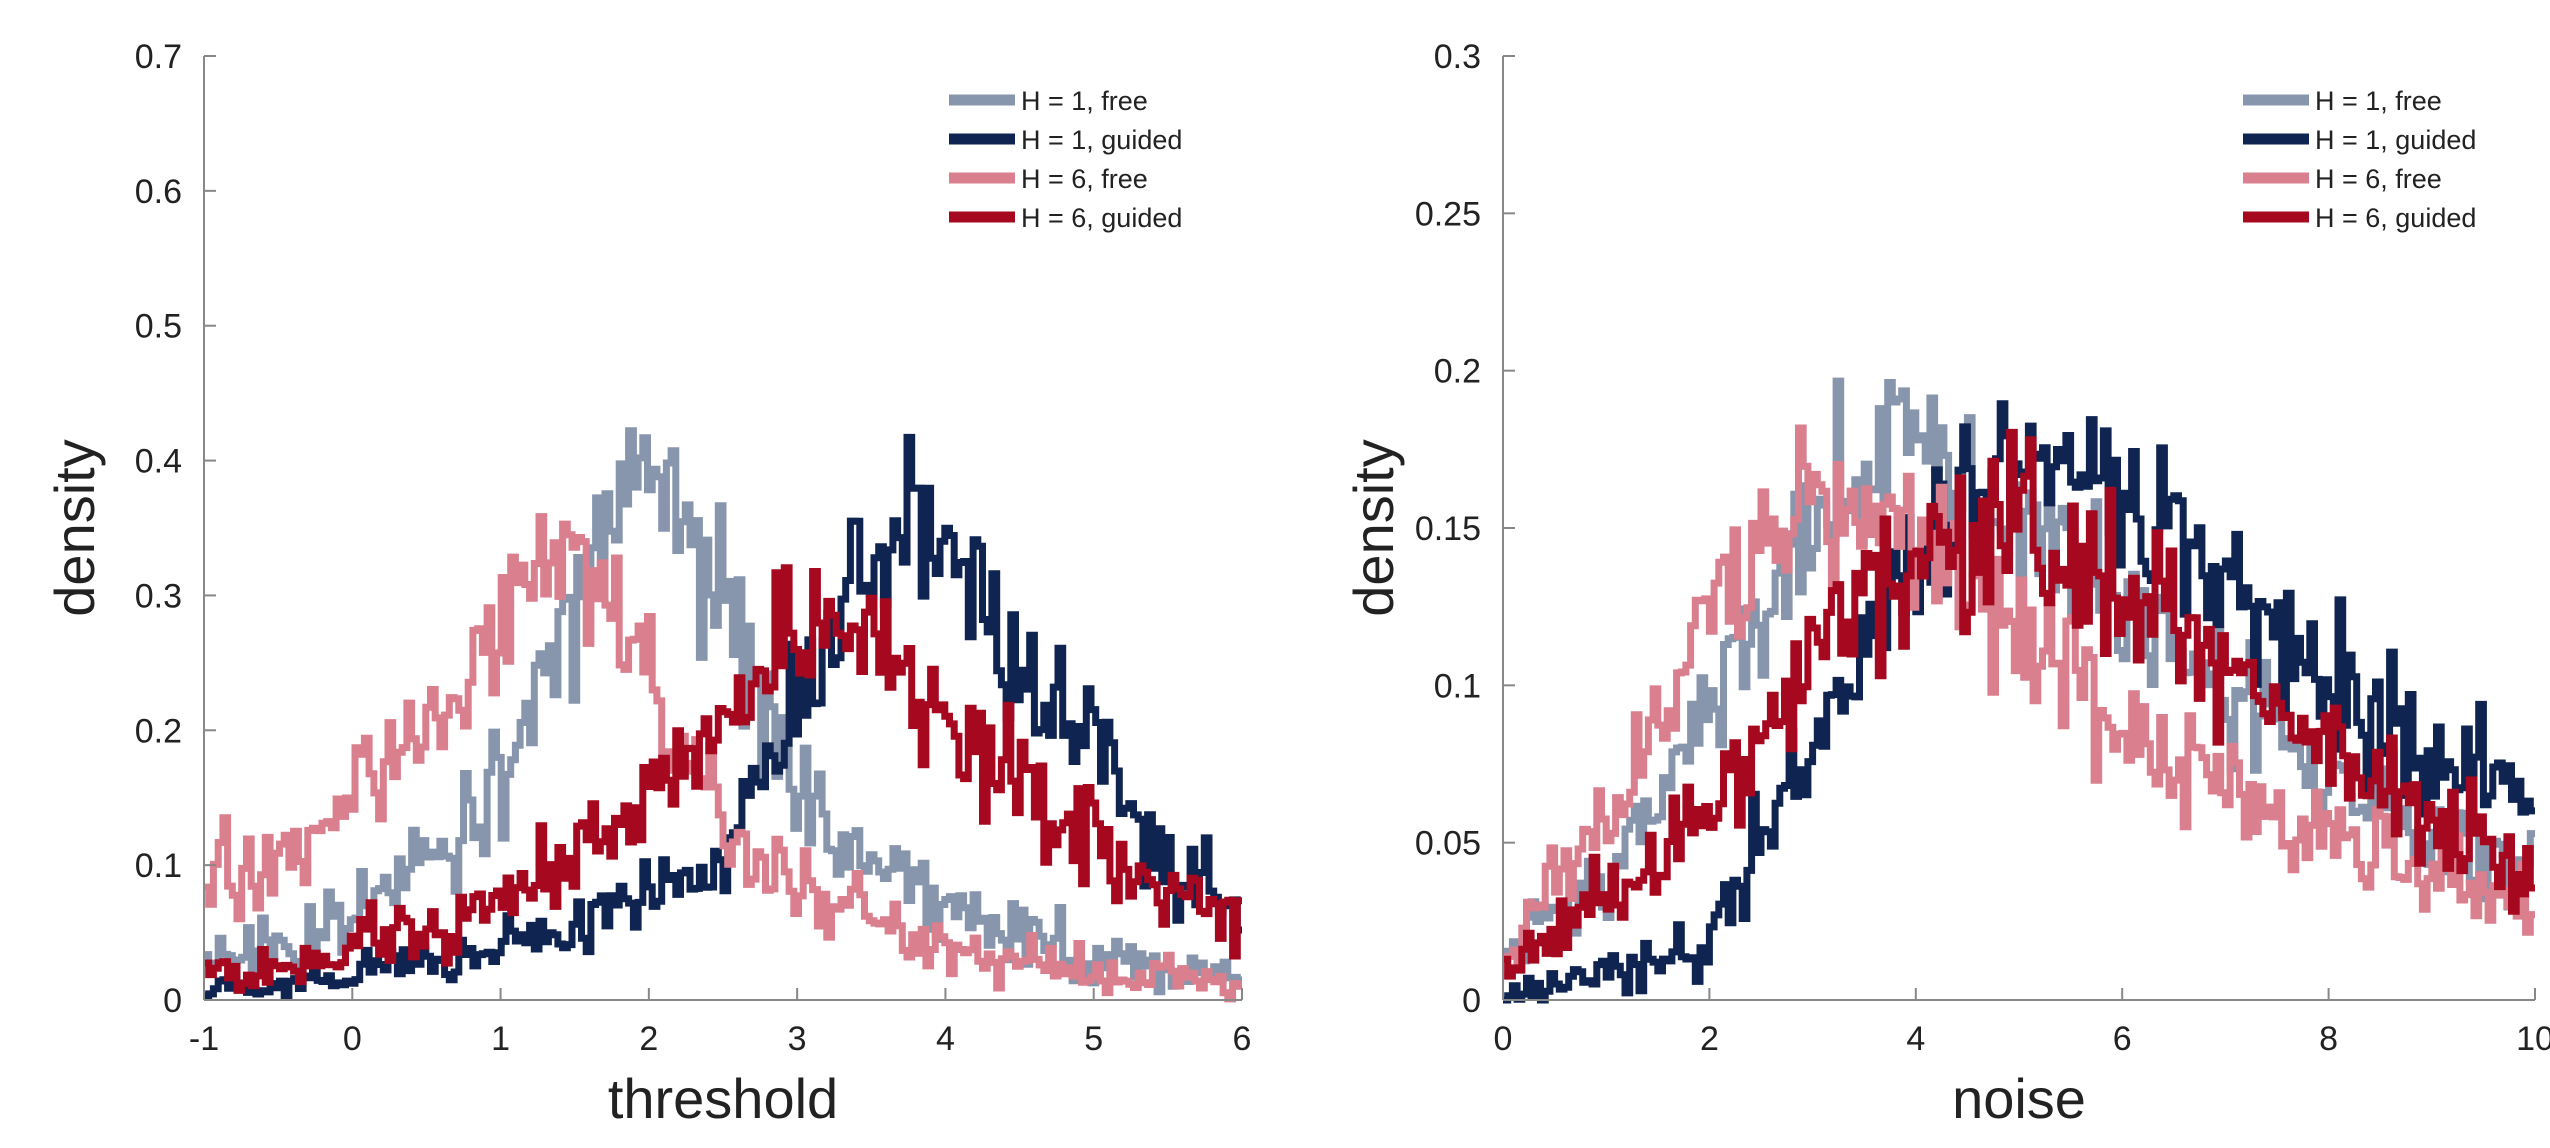 Image resolution: width=2550 pixels, height=1148 pixels. I want to click on x-tick-label: 3, so click(797, 1039).